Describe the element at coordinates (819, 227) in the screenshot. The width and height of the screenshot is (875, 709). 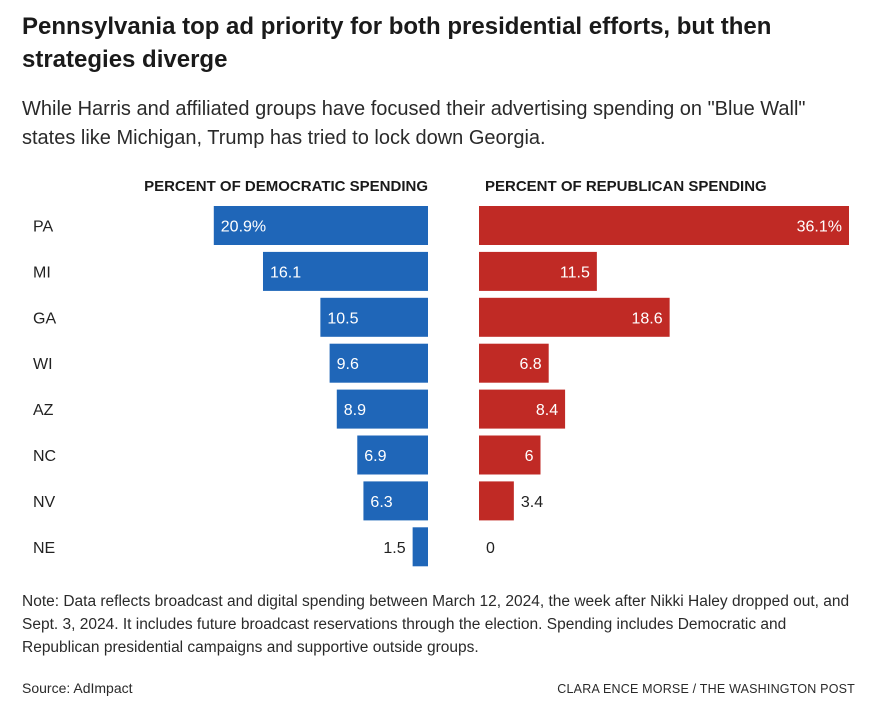
I see `rep-value-label-pa: 36.1%` at that location.